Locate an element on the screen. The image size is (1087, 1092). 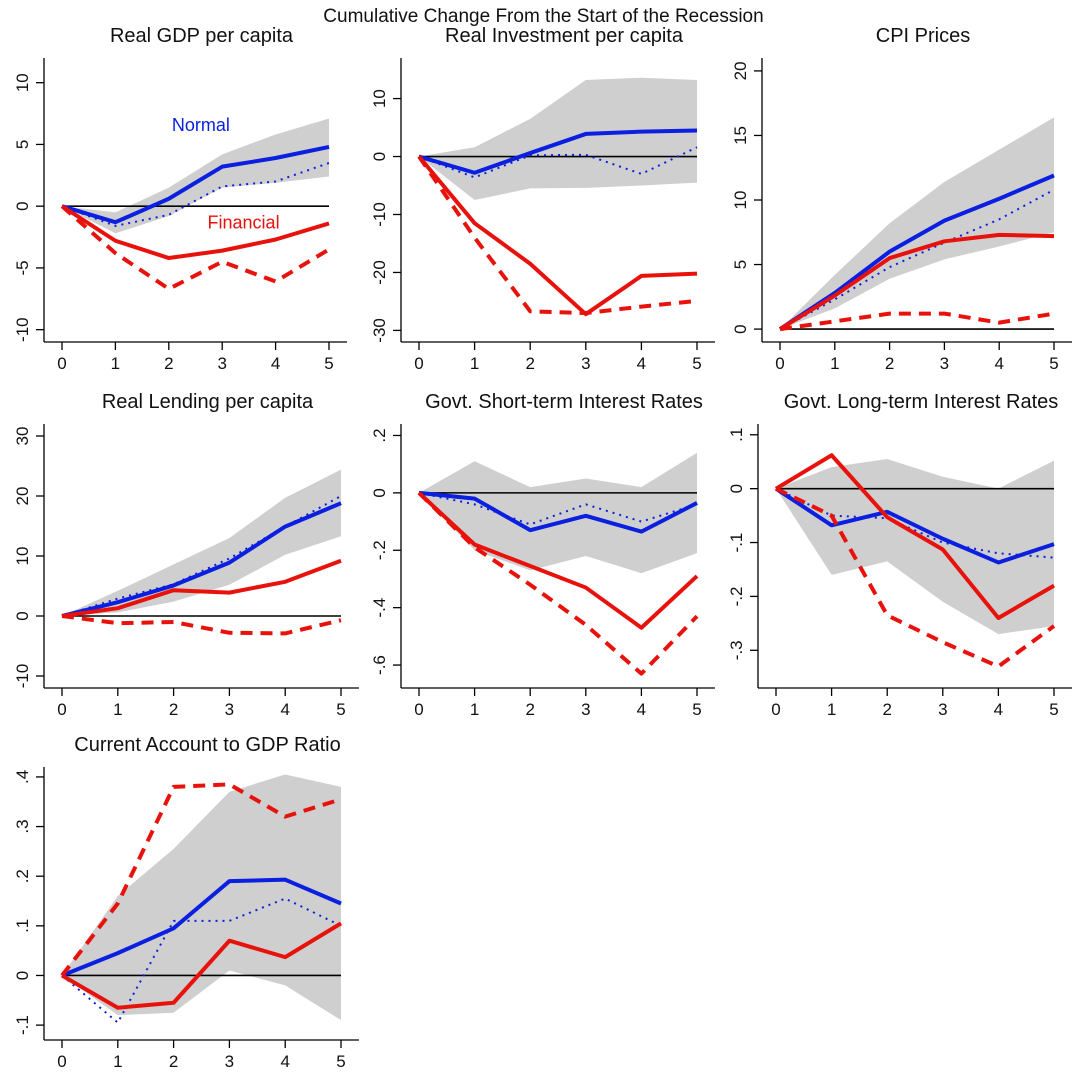
y-tick-label: -.6 is located at coordinates (379, 665).